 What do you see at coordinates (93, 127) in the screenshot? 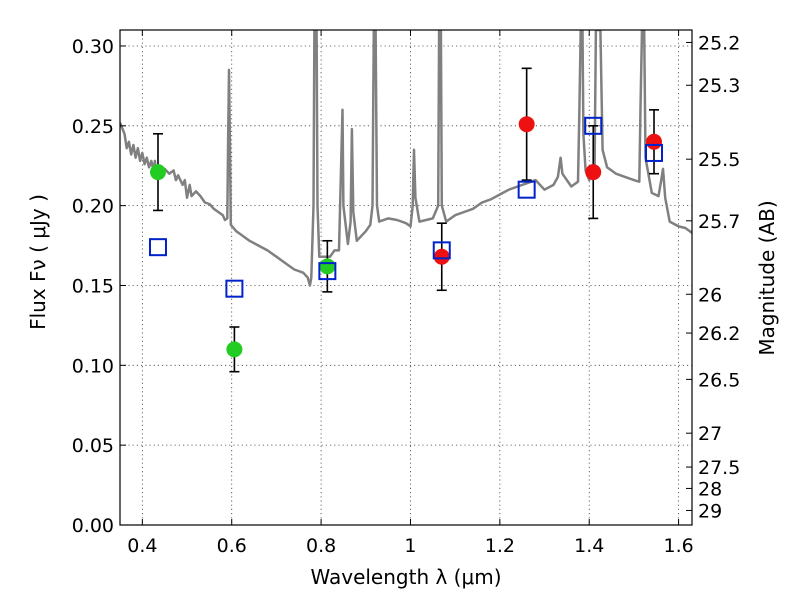
I see `y-tick-label: 0.25` at bounding box center [93, 127].